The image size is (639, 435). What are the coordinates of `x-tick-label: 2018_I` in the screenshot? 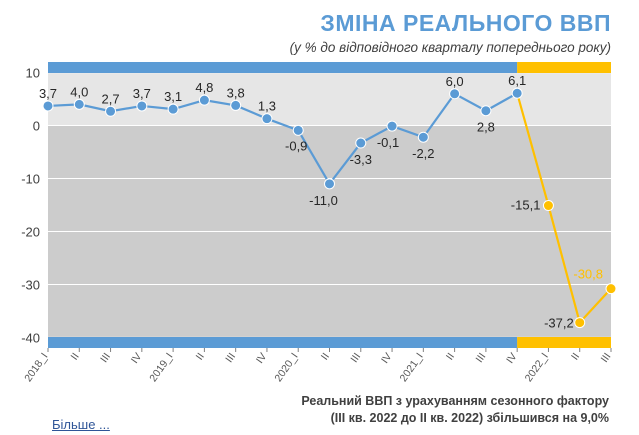 It's located at (36, 367).